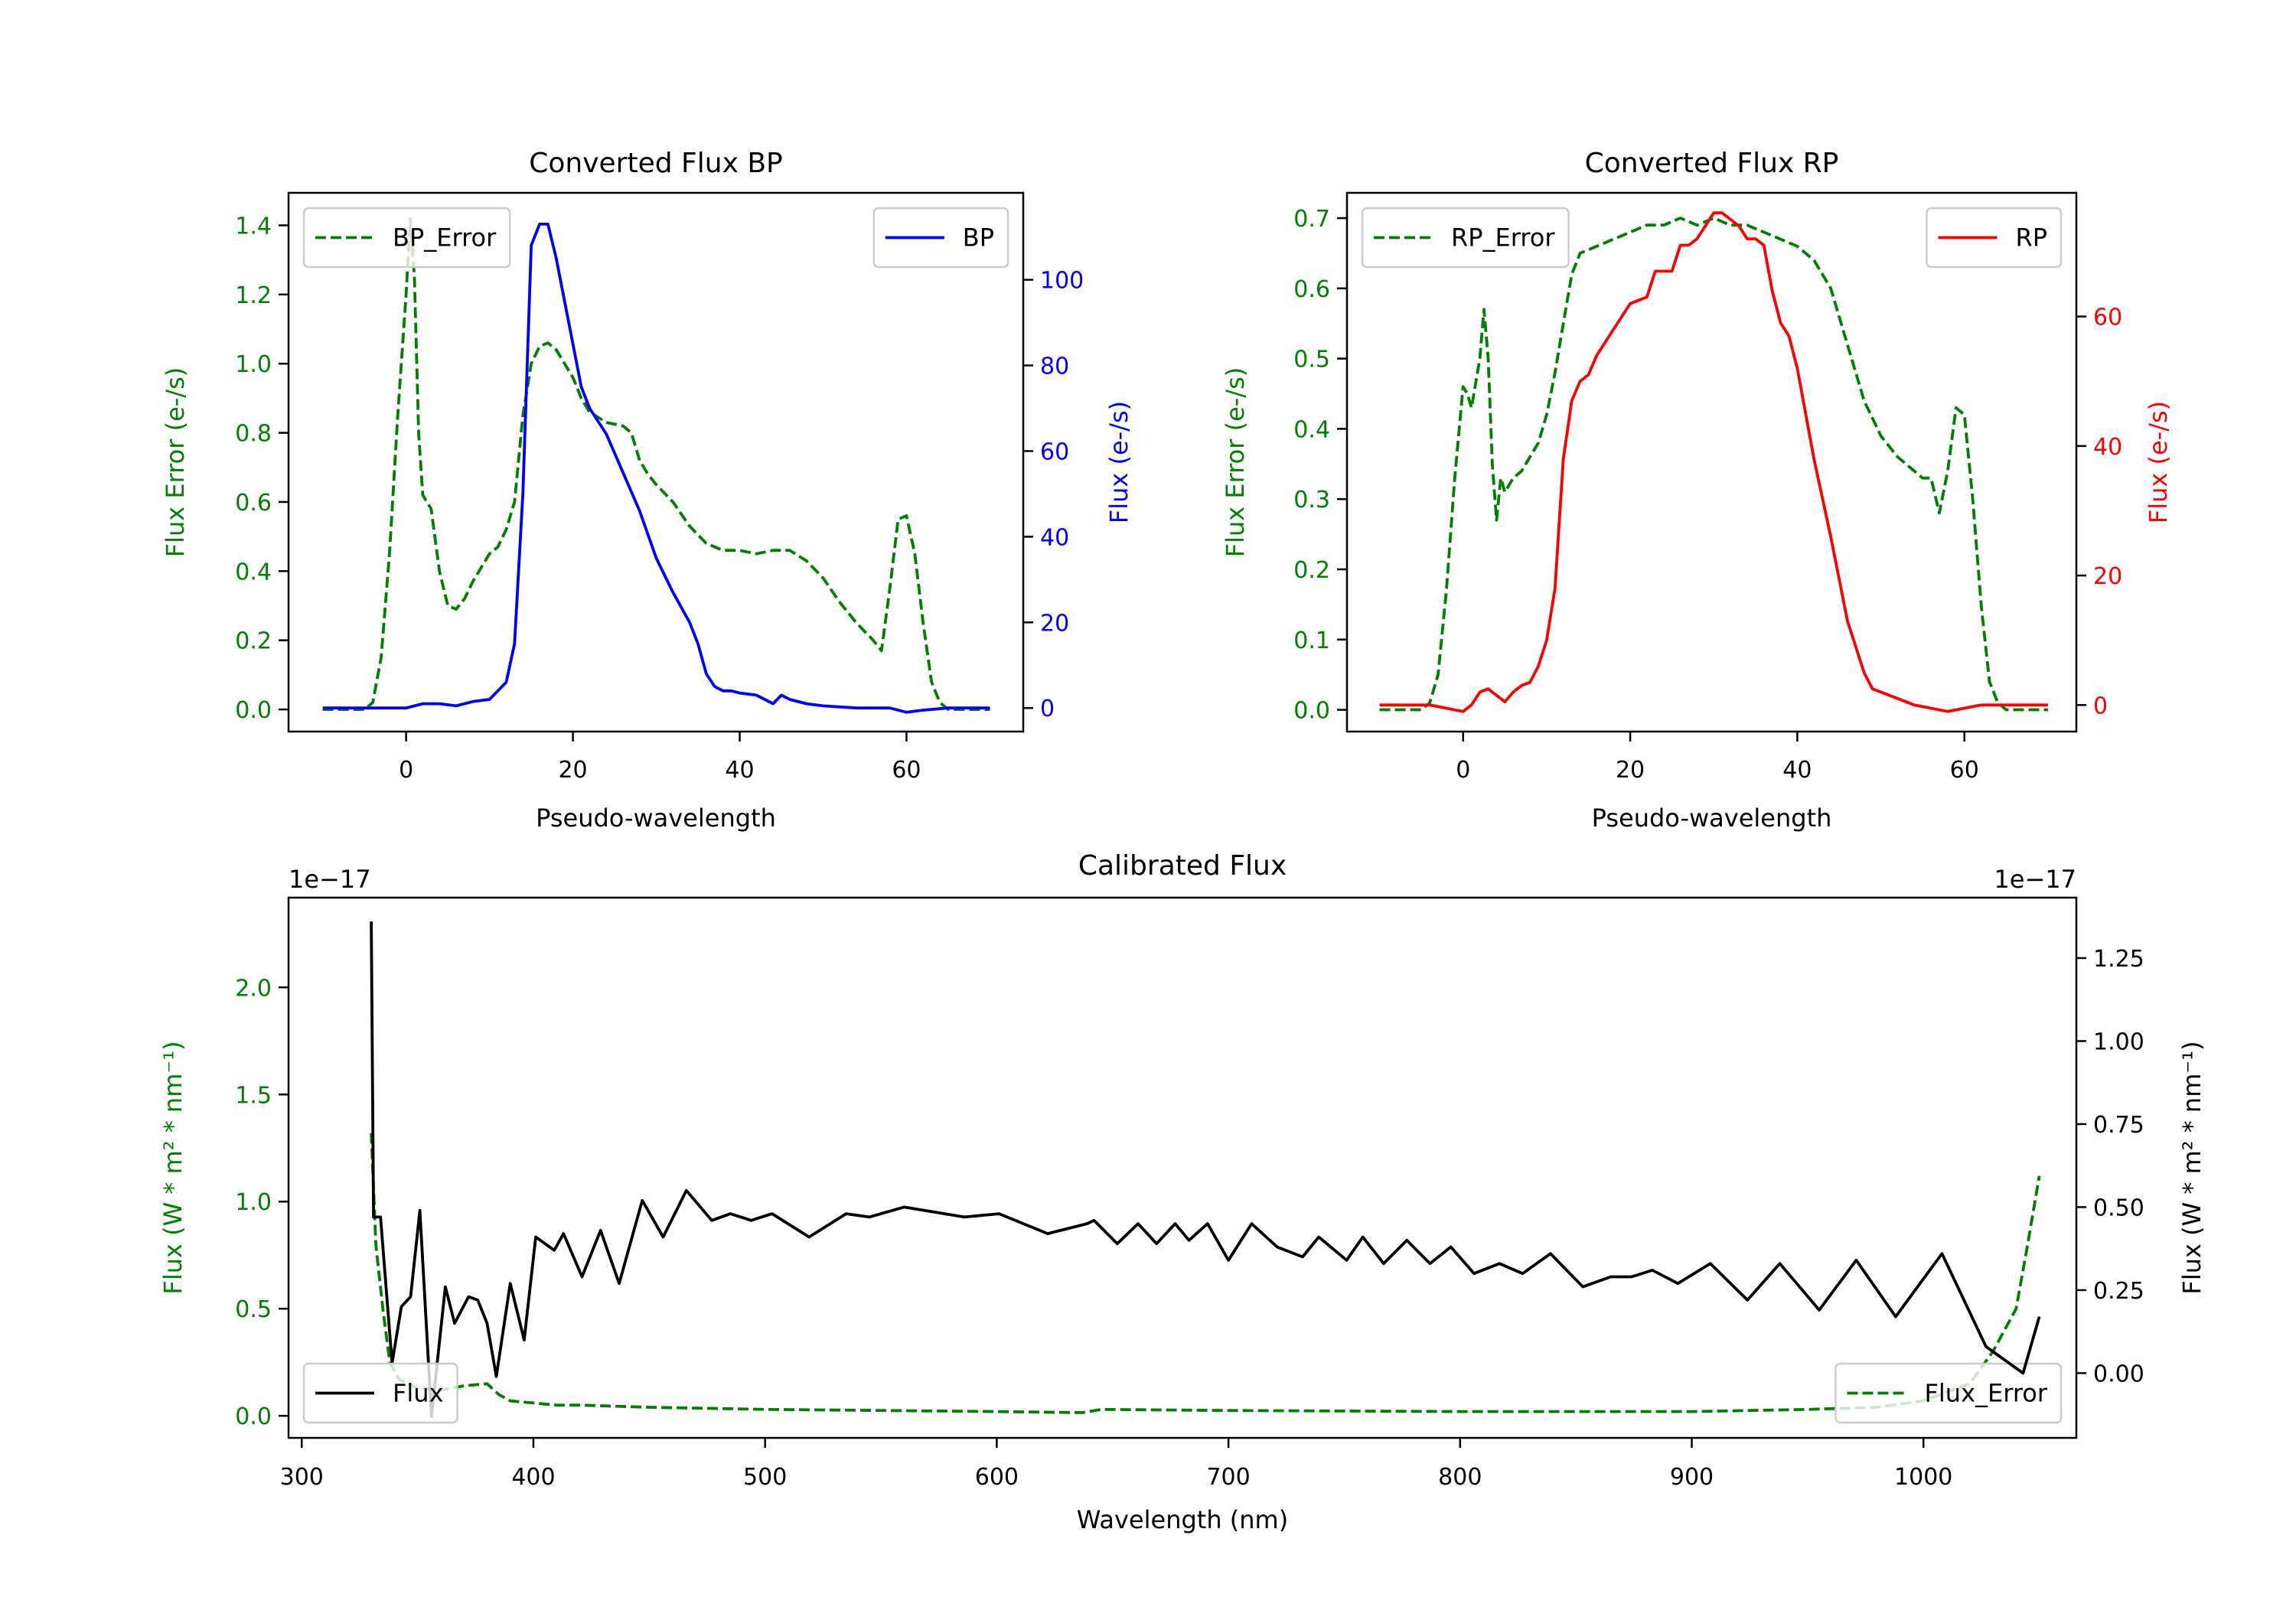  I want to click on legend-bp: BP, so click(940, 238).